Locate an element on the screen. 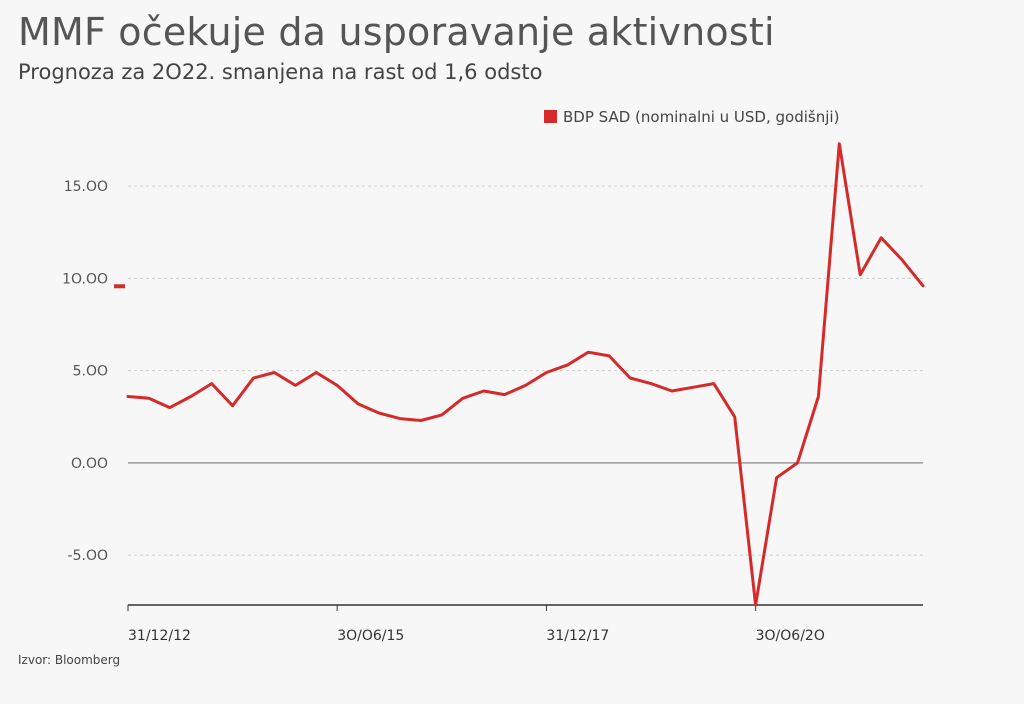 This screenshot has width=1024, height=704. legend: BDP SAD (nominalni u USD, godišnji) is located at coordinates (691, 117).